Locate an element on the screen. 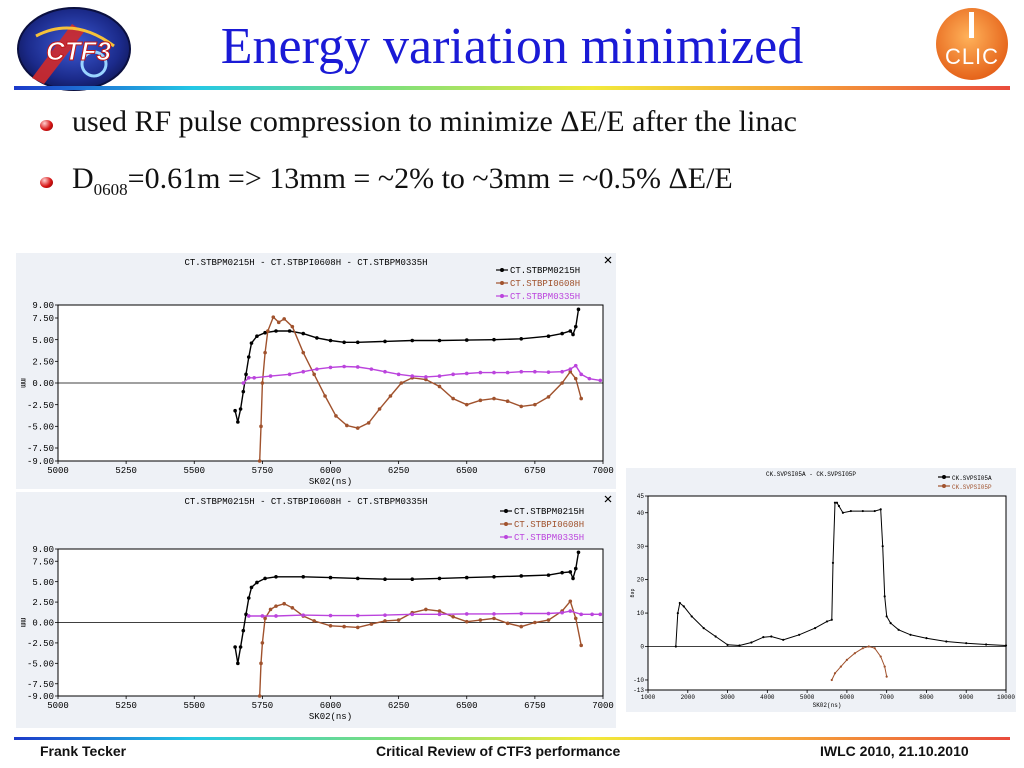  y-tick-label: 9.00 is located at coordinates (43, 306).